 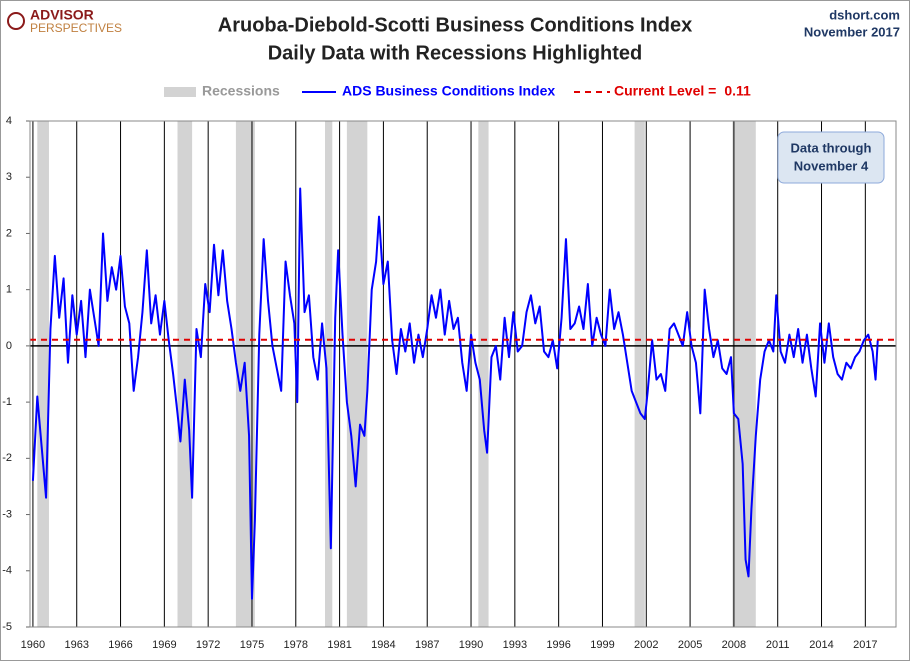 I want to click on x-tick-label: 2005, so click(x=690, y=645).